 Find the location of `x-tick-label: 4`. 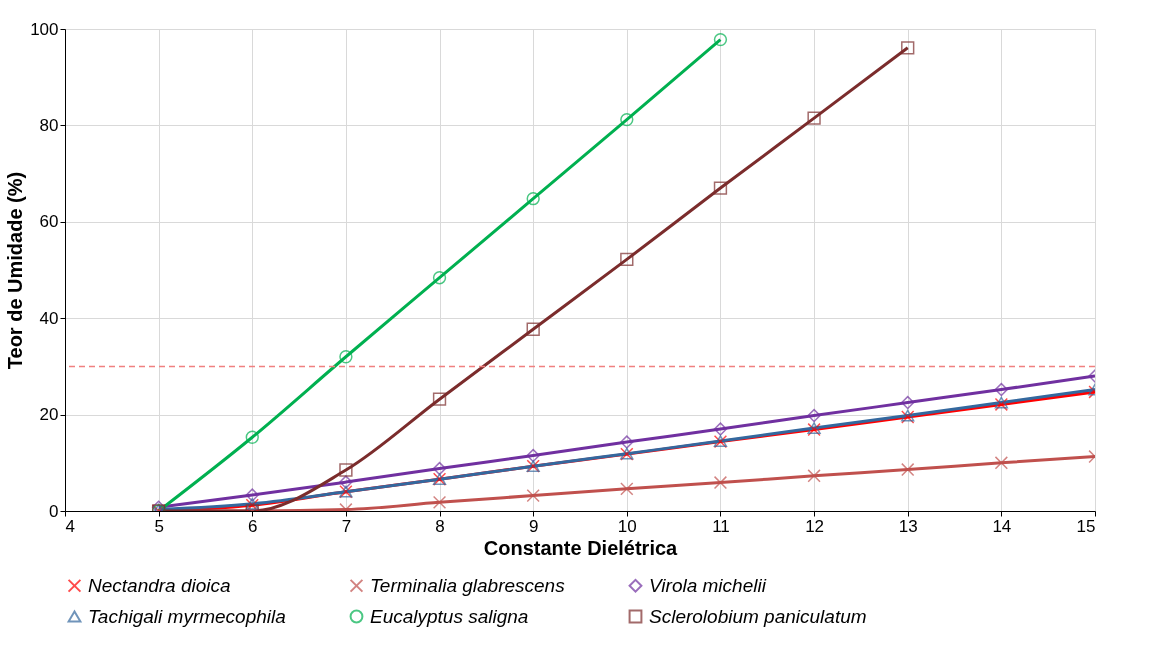

x-tick-label: 4 is located at coordinates (70, 526).